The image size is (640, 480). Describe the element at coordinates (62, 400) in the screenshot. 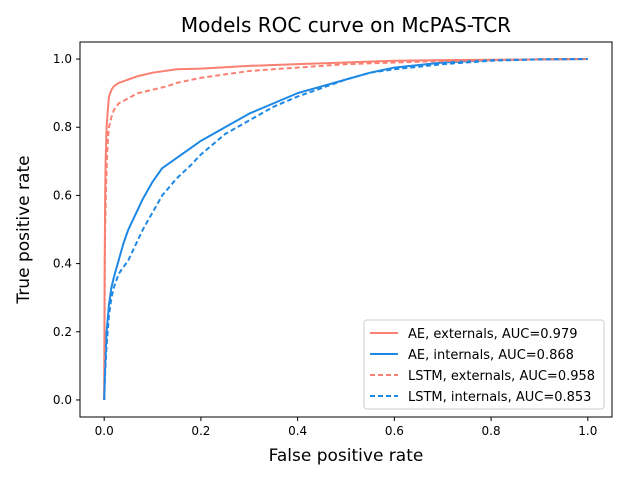

I see `y-tick-label: 0.0` at that location.